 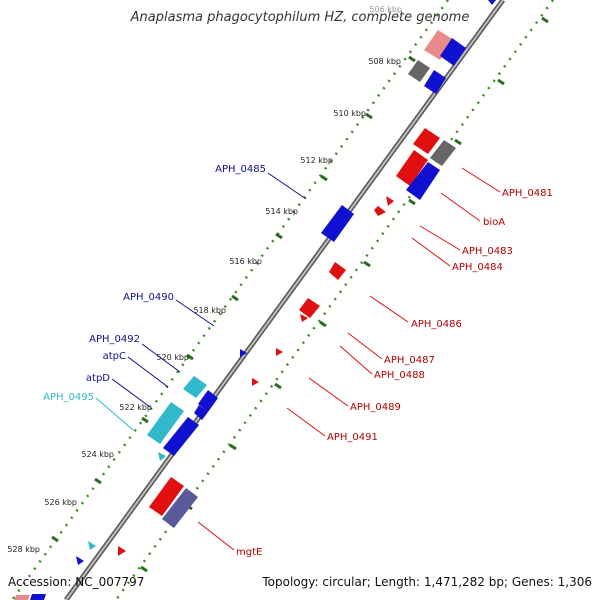 I want to click on gene-label-aph-0481: APH_0481, so click(x=527, y=193).